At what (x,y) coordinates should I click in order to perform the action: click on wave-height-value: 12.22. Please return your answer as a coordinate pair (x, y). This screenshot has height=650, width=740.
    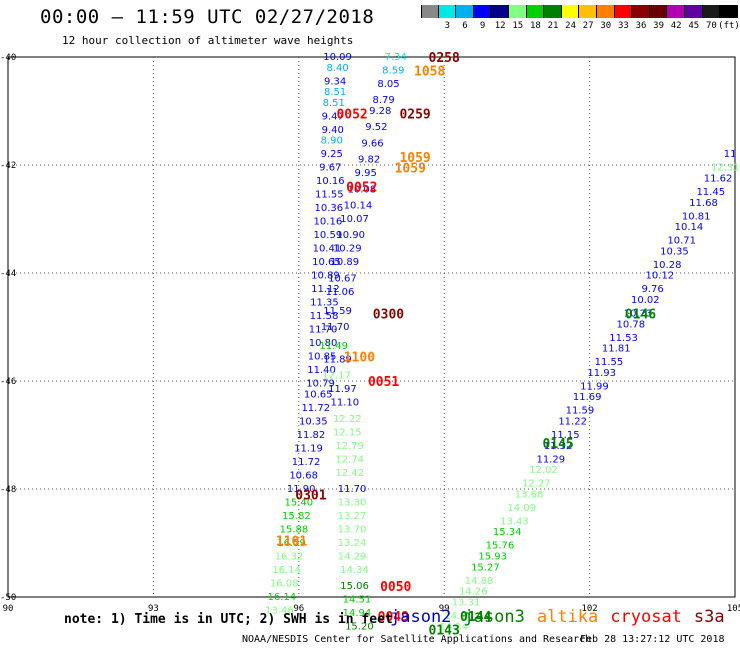
    Looking at the image, I should click on (347, 419).